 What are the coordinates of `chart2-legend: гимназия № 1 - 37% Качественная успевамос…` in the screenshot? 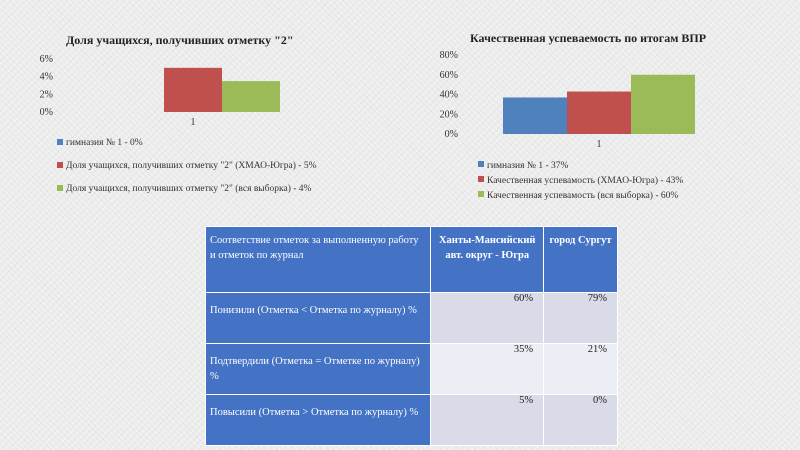 It's located at (623, 181).